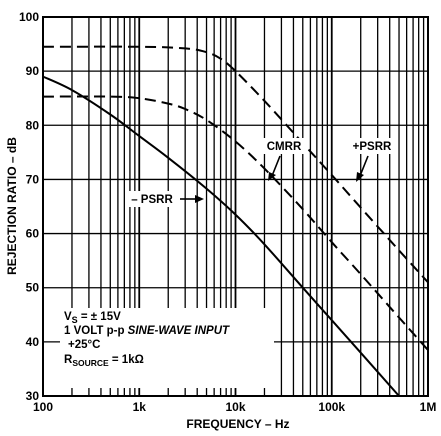  I want to click on psrr-pos-arrow, so click(364, 166).